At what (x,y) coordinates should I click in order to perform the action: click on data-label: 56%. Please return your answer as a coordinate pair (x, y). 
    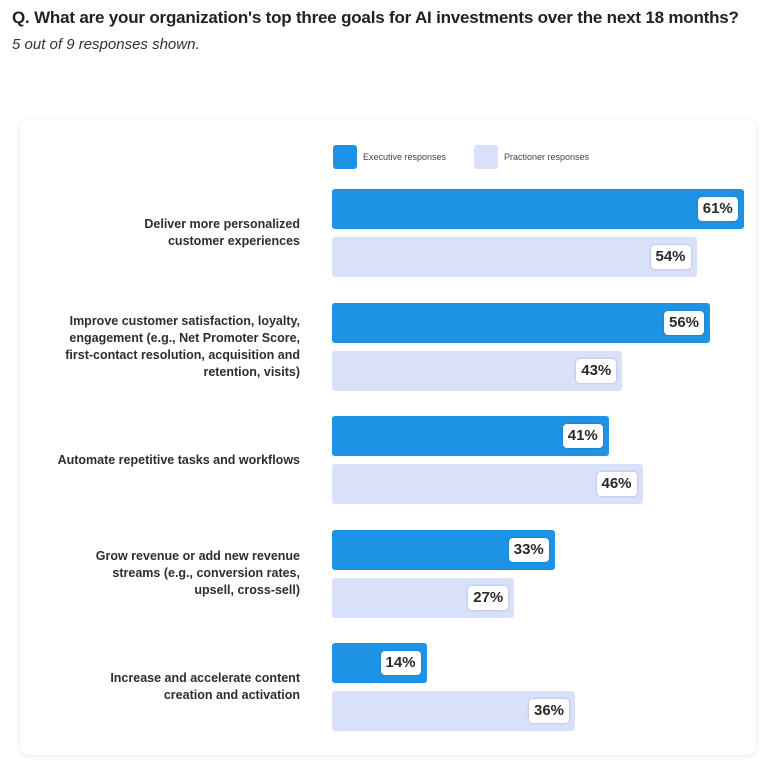
    Looking at the image, I should click on (684, 322).